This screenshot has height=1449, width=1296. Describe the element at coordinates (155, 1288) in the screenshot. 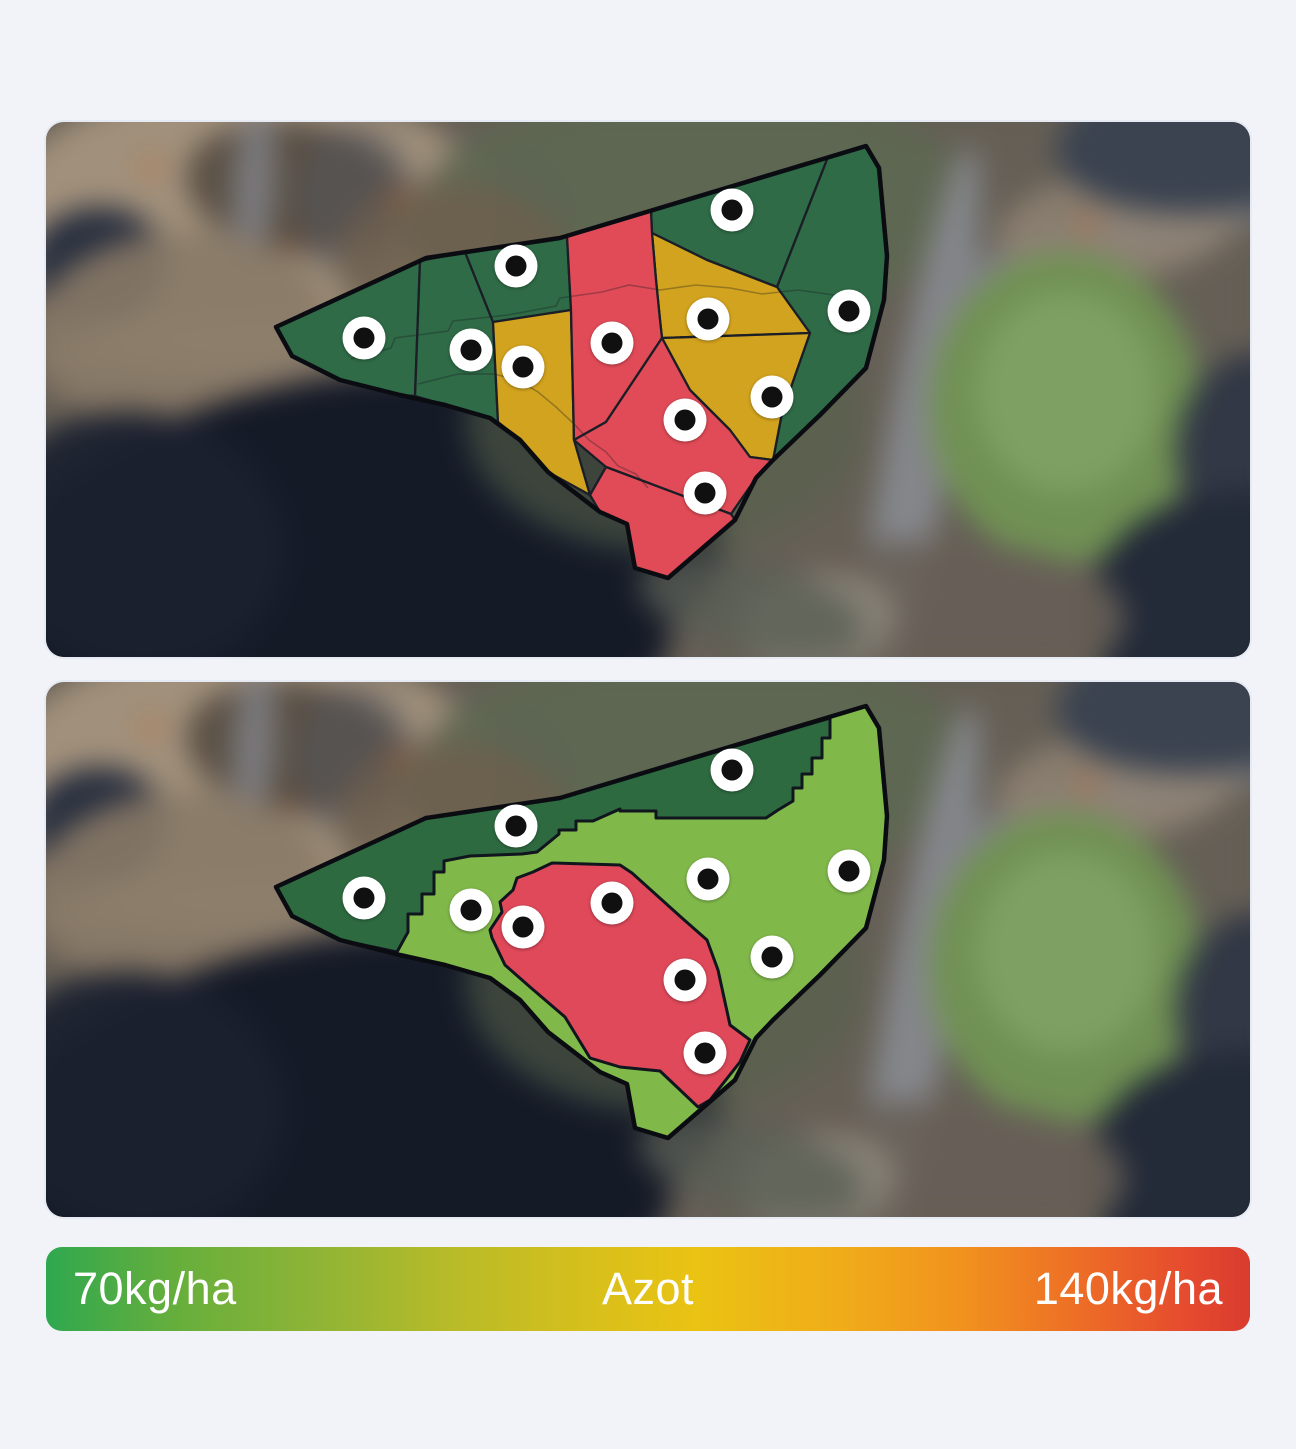

I see `legend-min-label: 70kg/ha` at that location.